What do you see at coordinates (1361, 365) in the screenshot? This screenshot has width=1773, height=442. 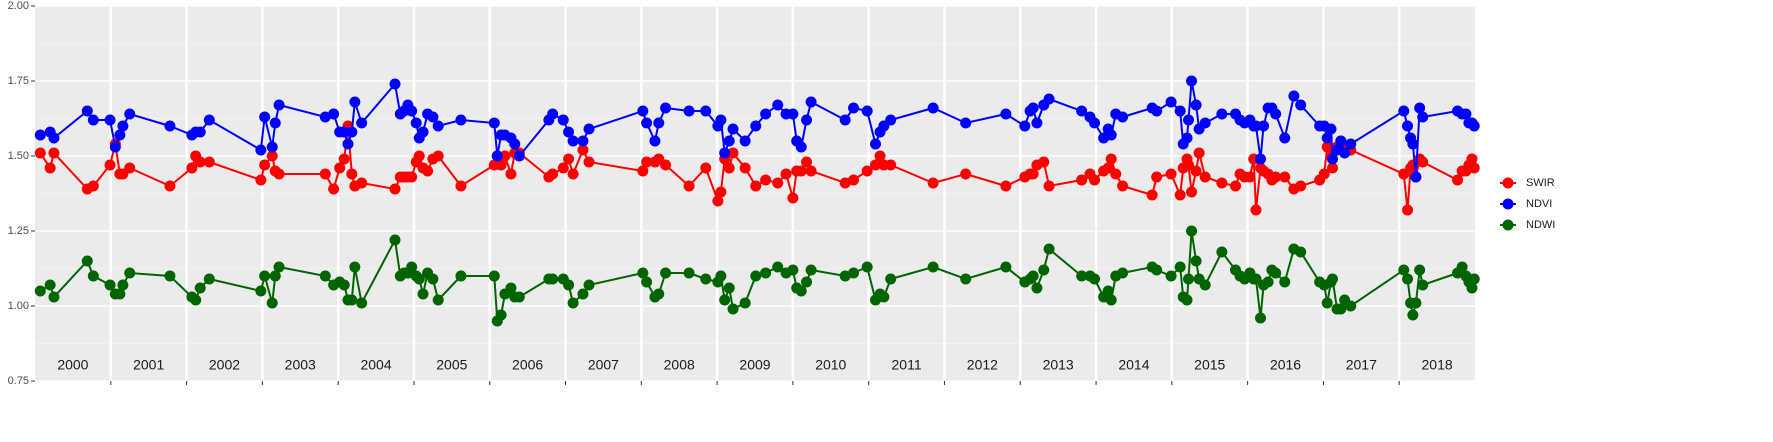 I see `year-label: 2017` at bounding box center [1361, 365].